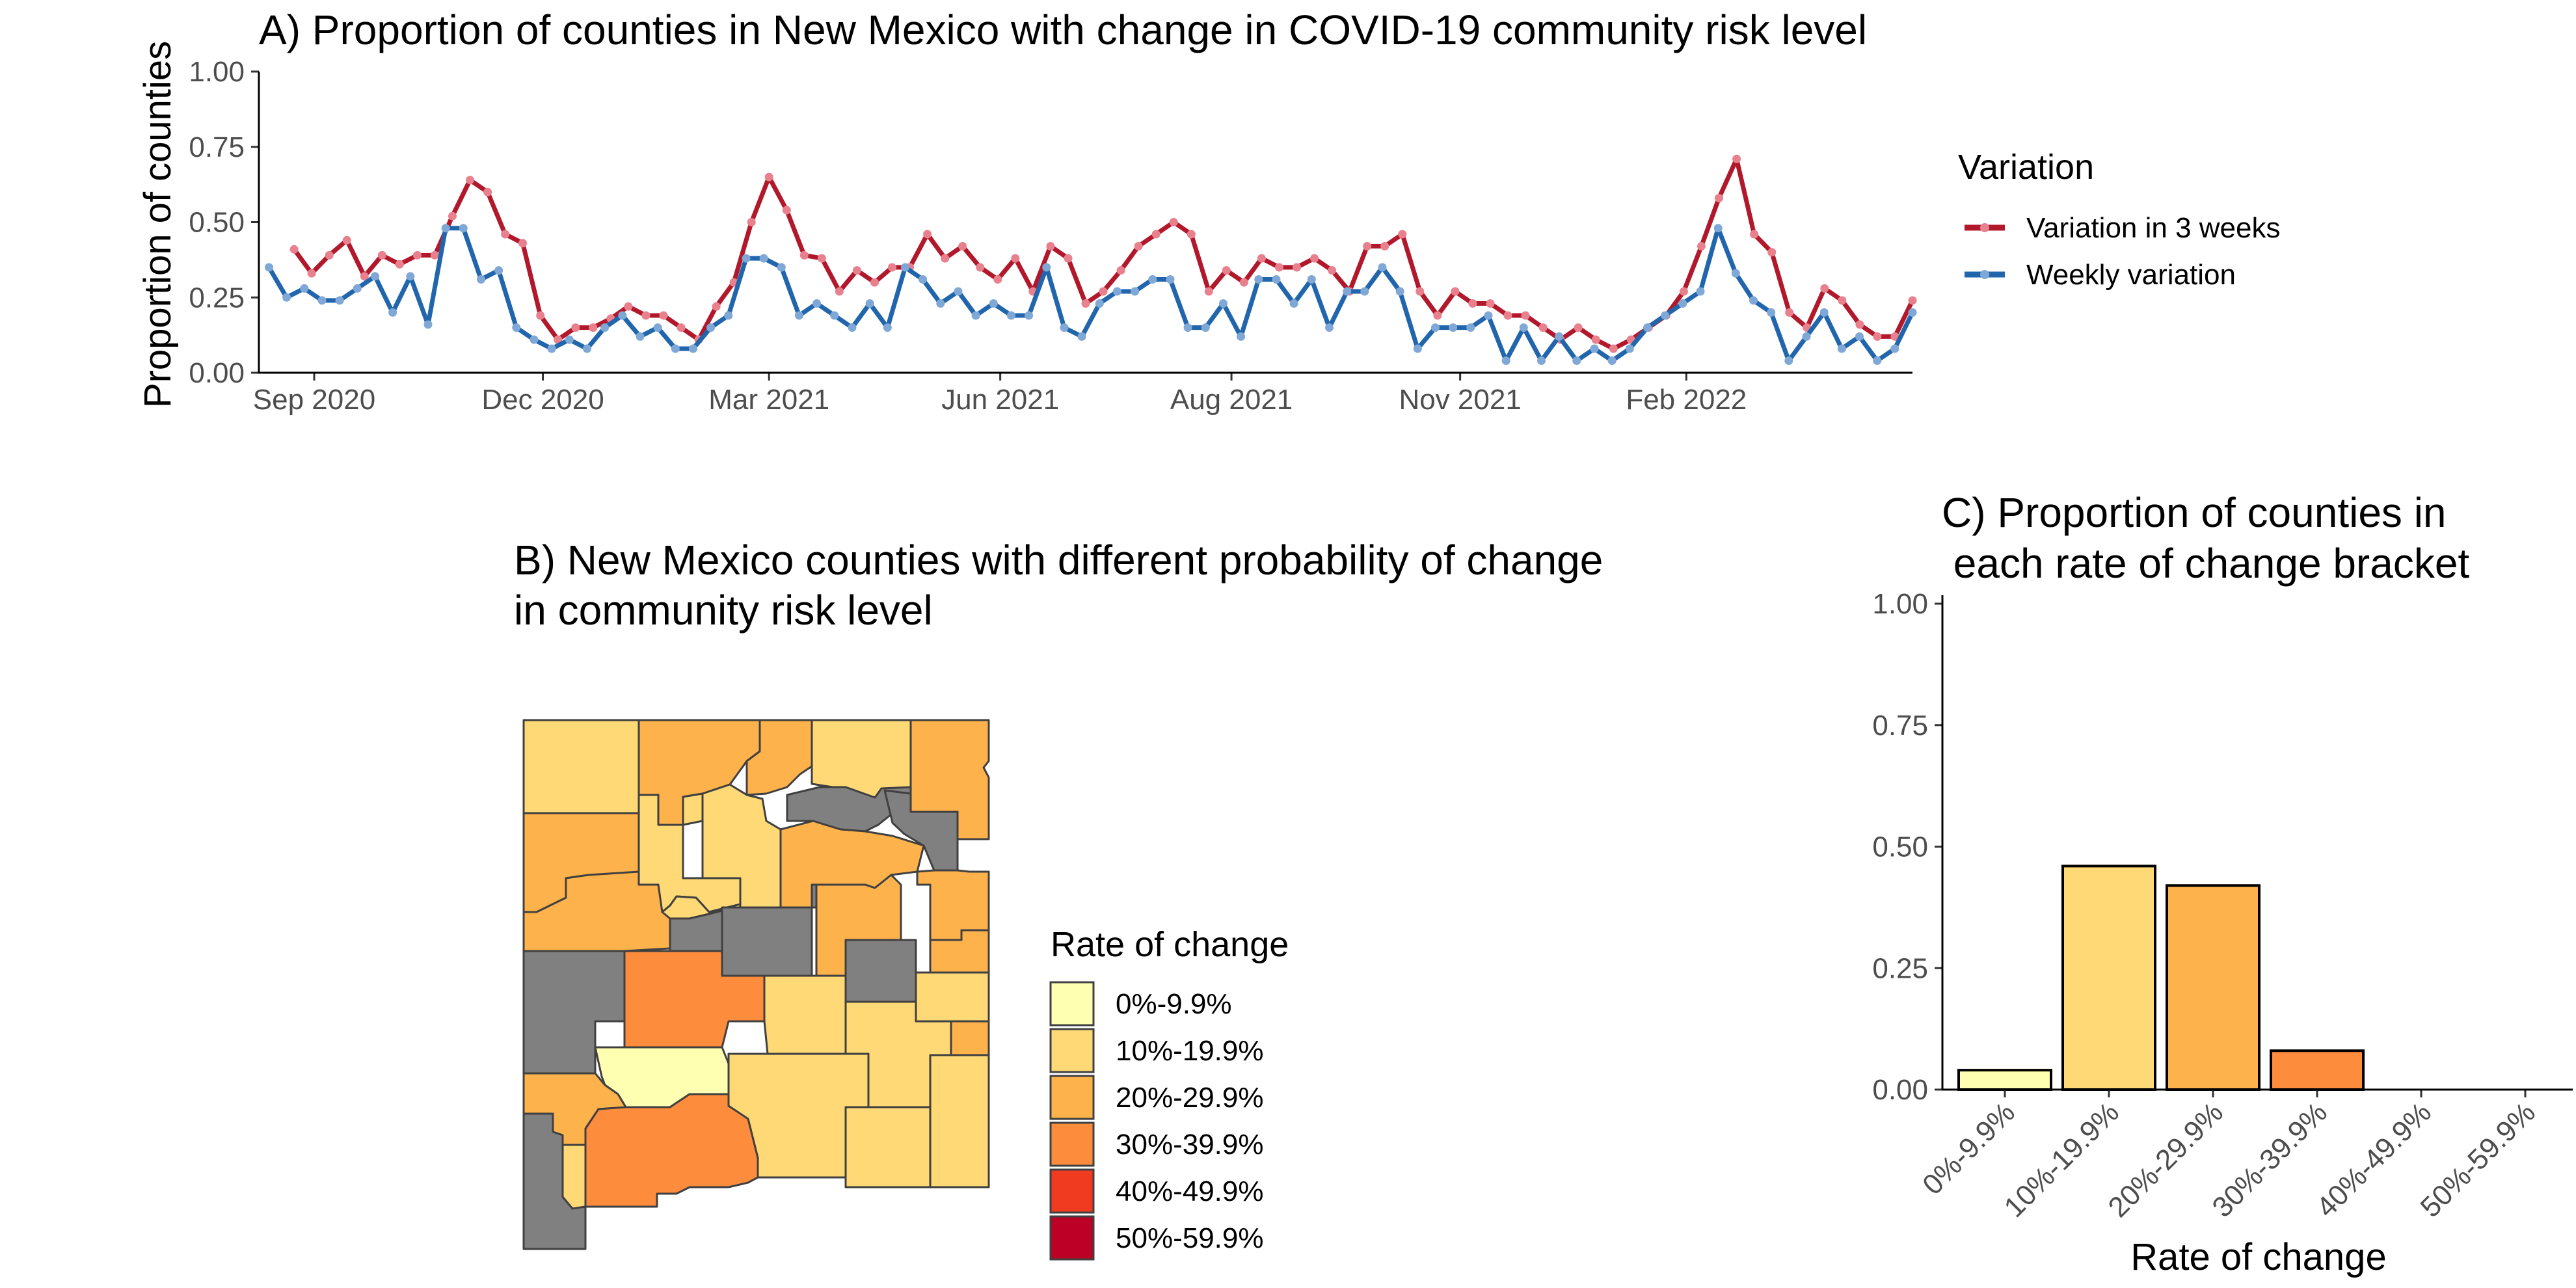  Describe the element at coordinates (1091, 294) in the screenshot. I see `series-line-weekly-variation` at that location.